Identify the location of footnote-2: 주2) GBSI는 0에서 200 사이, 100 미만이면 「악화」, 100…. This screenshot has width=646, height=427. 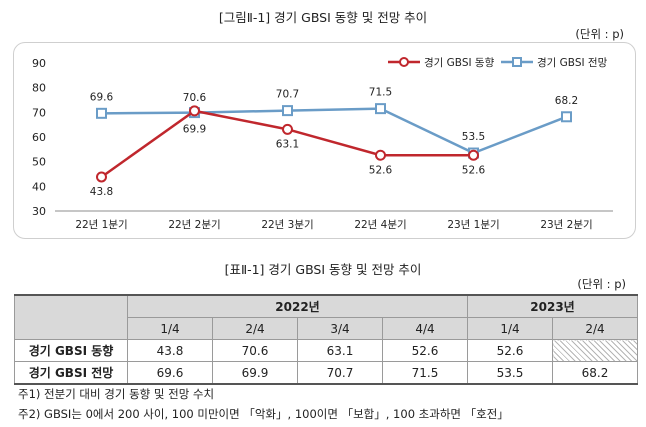
(263, 414).